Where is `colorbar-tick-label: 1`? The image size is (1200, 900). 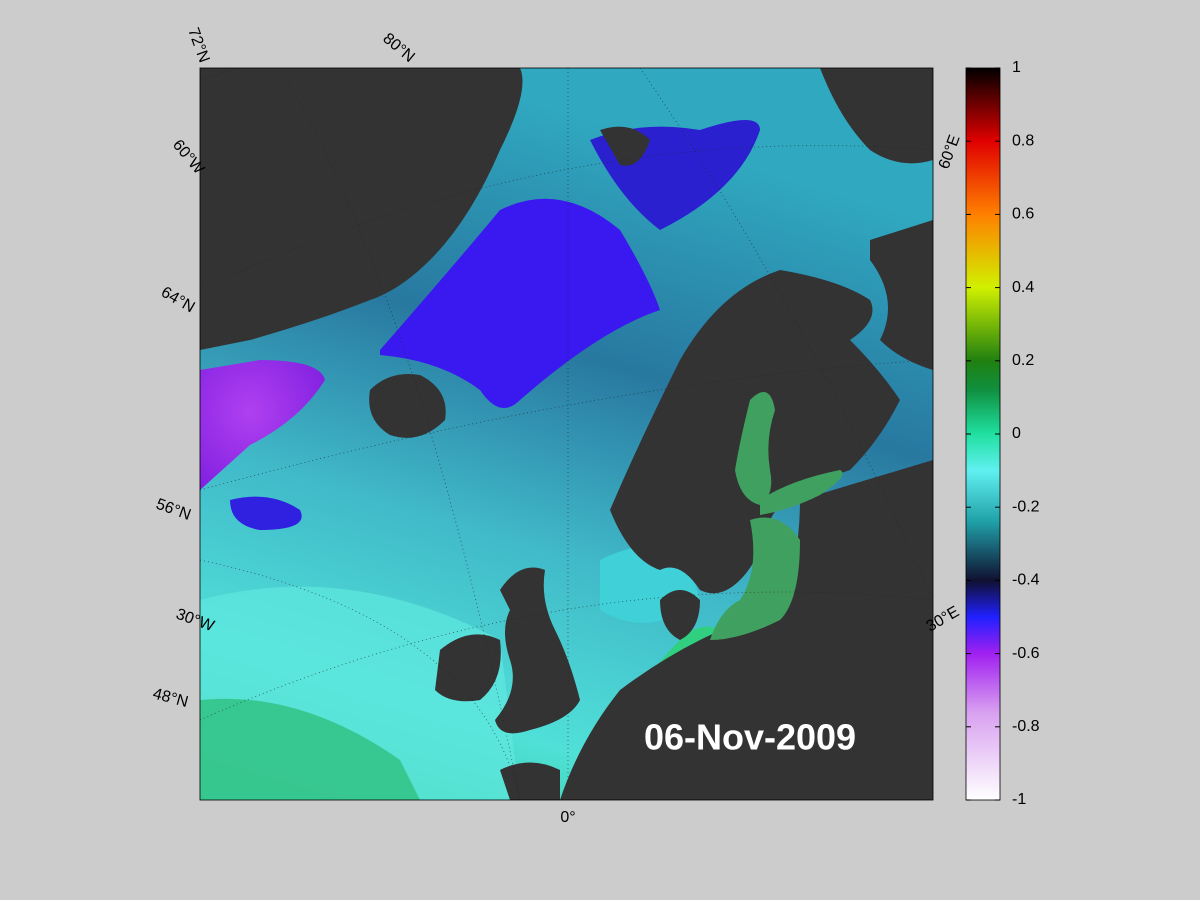 colorbar-tick-label: 1 is located at coordinates (1016, 67).